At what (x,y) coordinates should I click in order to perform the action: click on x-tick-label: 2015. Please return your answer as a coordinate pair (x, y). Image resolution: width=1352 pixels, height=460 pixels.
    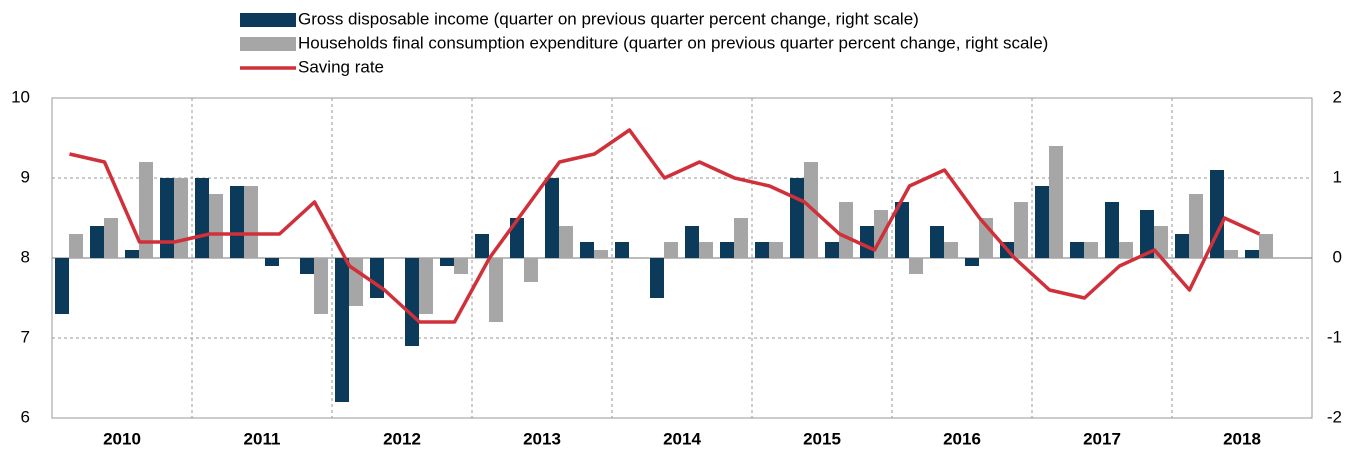
    Looking at the image, I should click on (822, 438).